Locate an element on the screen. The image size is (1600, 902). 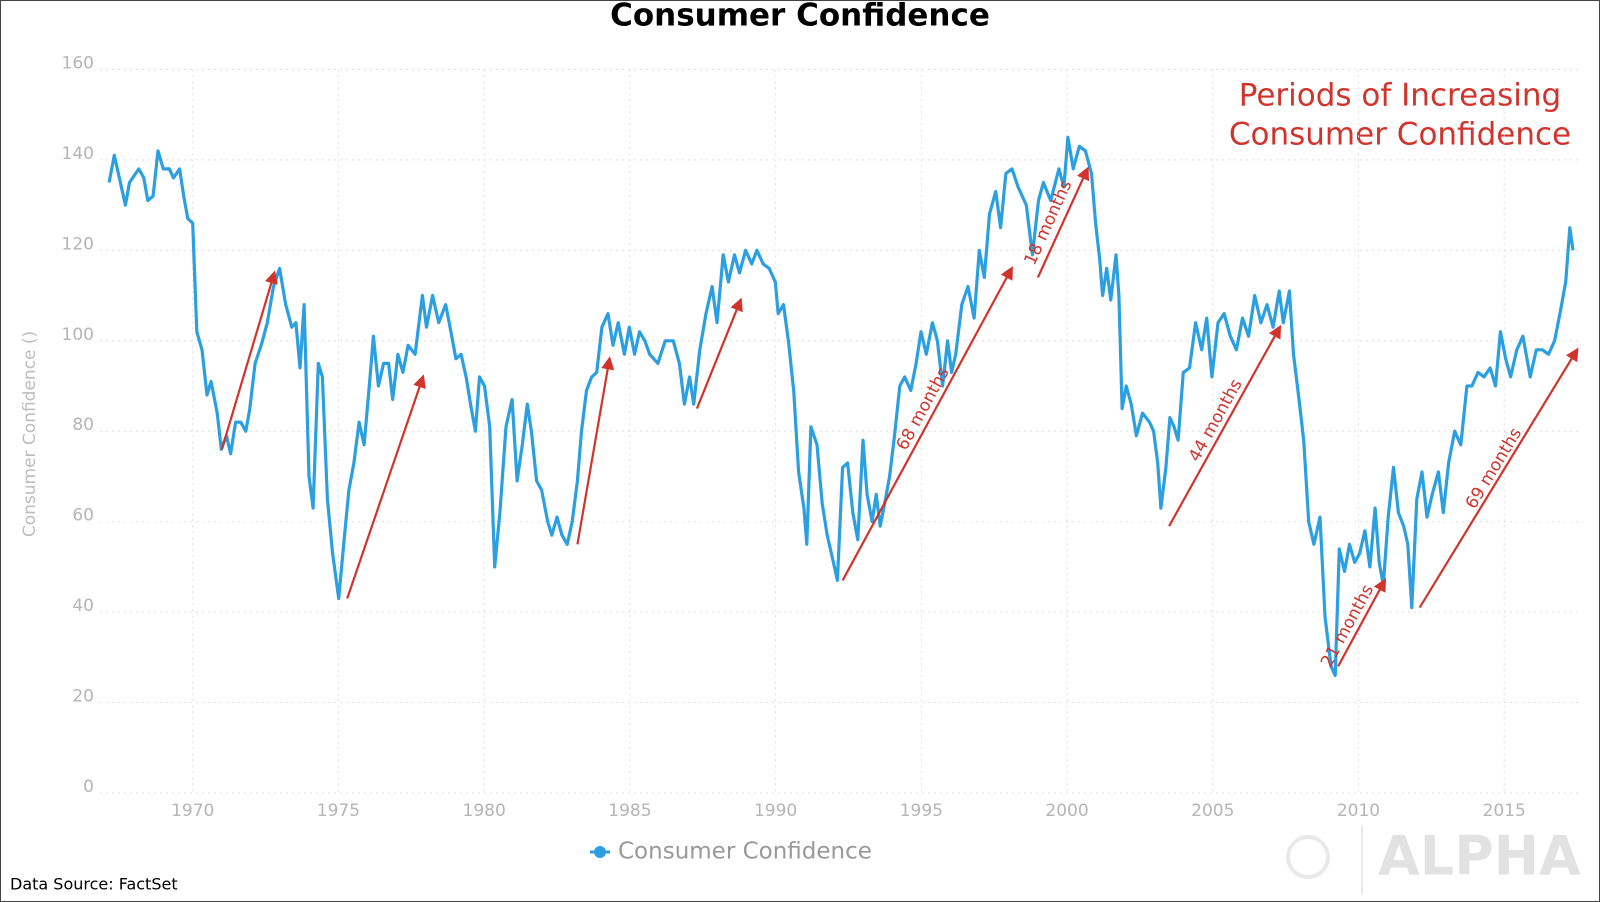
x-tick-label: 2005 is located at coordinates (1212, 811).